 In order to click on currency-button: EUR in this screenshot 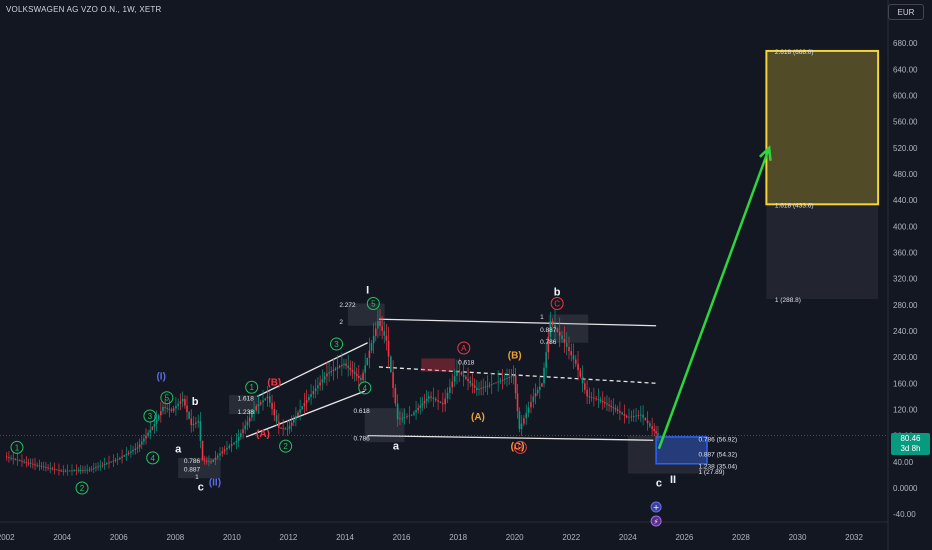, I will do `click(906, 12)`.